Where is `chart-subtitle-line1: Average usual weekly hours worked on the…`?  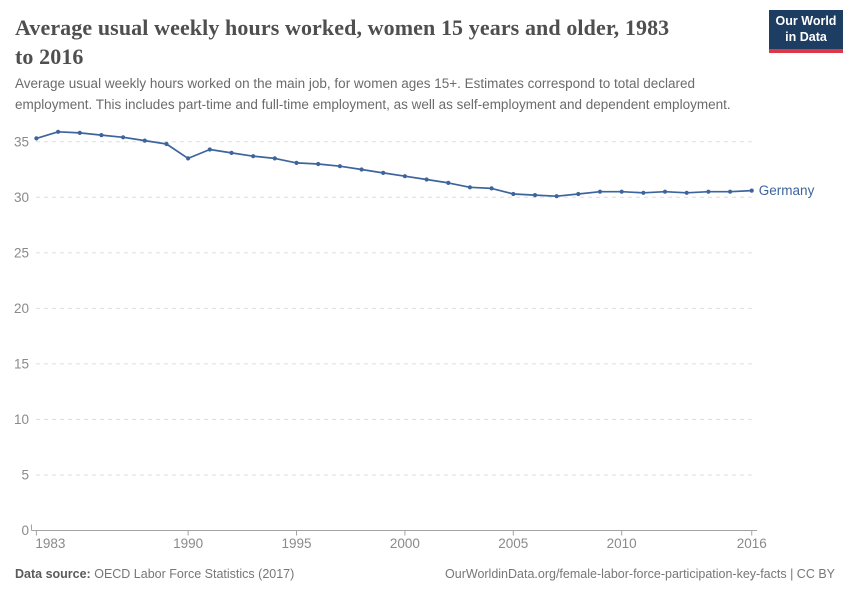 chart-subtitle-line1: Average usual weekly hours worked on the… is located at coordinates (355, 83).